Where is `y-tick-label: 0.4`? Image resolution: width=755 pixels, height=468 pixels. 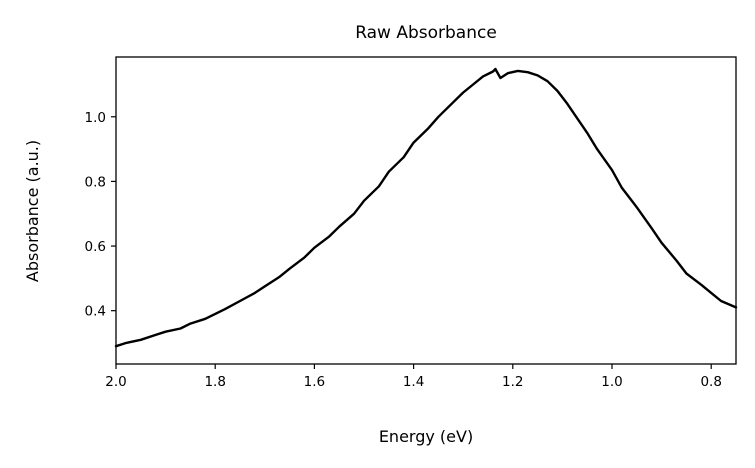
y-tick-label: 0.4 is located at coordinates (95, 312).